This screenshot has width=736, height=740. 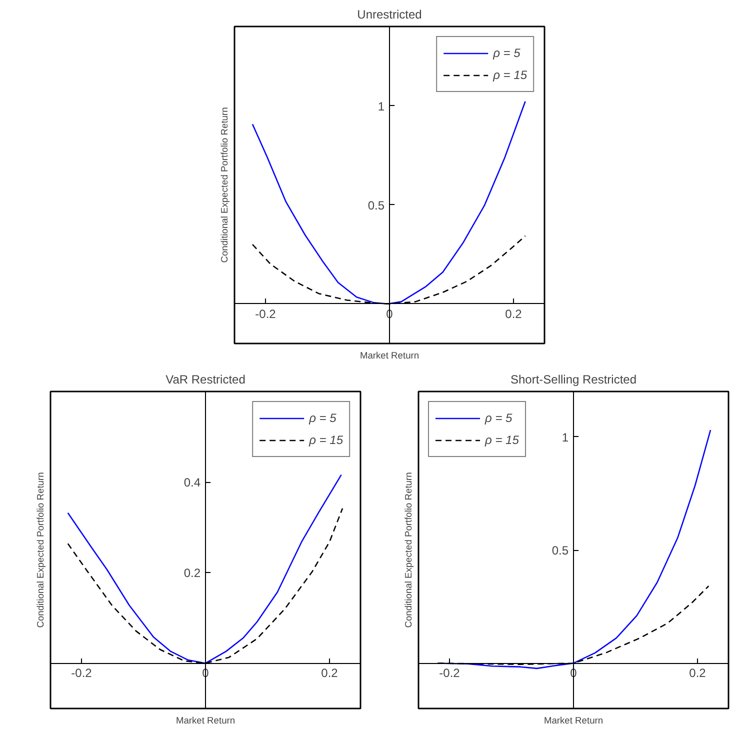 What do you see at coordinates (206, 379) in the screenshot?
I see `chart-title: VaR Restricted` at bounding box center [206, 379].